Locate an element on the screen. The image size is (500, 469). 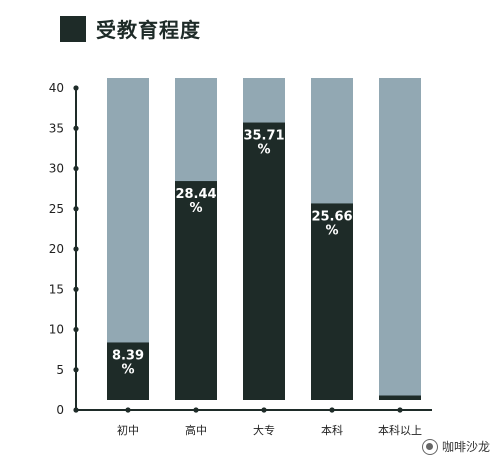
watermark: 咖啡沙龙 is located at coordinates (455, 446).